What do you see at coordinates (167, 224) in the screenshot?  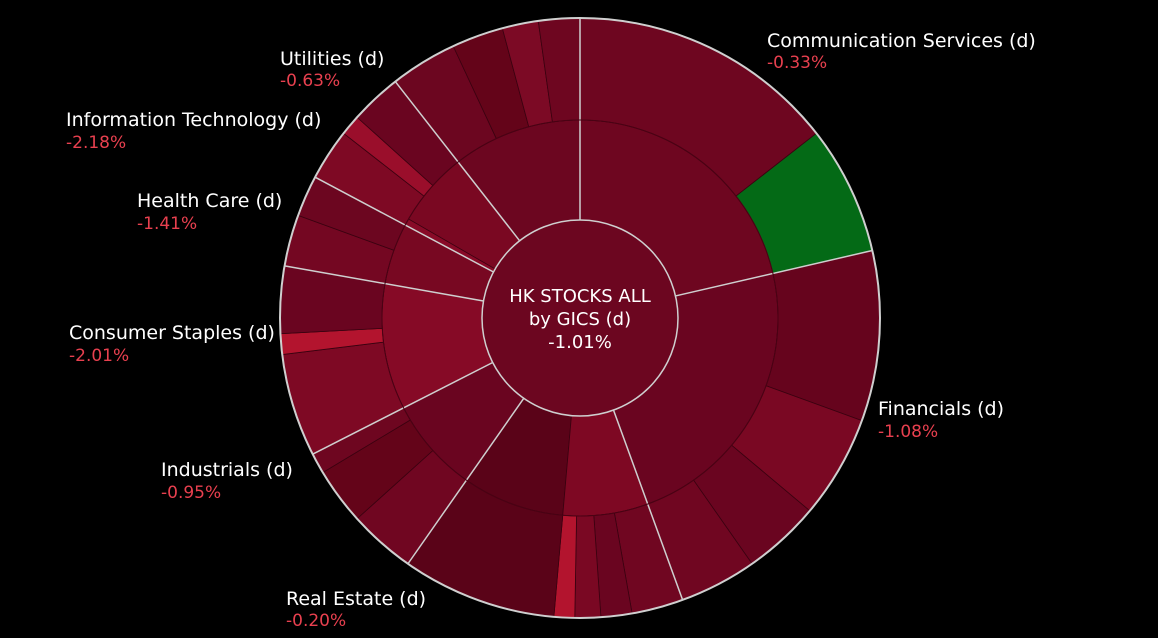 I see `sector-label-change: -1.41%` at bounding box center [167, 224].